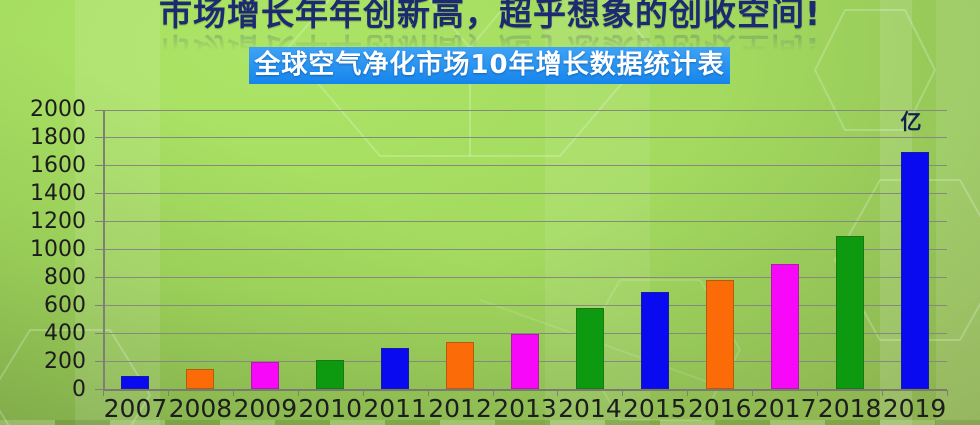 This screenshot has width=980, height=425. I want to click on bar-2013, so click(525, 361).